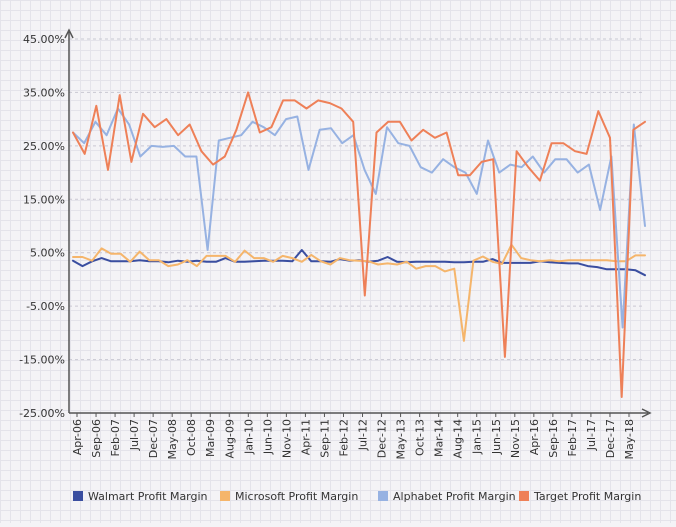 The width and height of the screenshot is (676, 527). I want to click on legend-label: Alphabet Profit Margin, so click(454, 496).